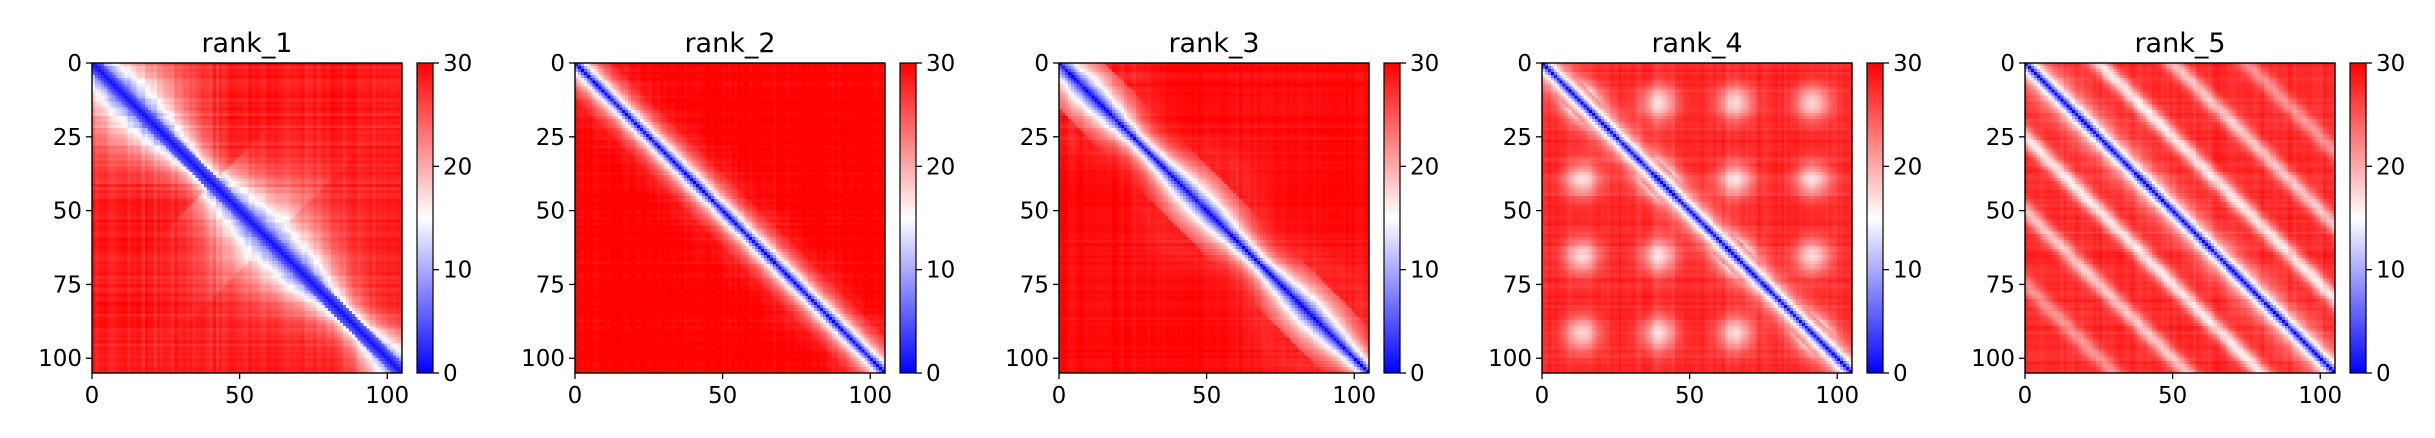  I want to click on panel-title: rank_1, so click(246, 43).